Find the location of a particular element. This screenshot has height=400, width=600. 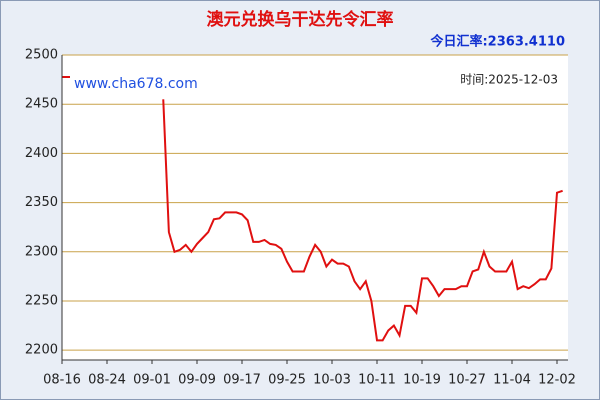

x-tick-label: 10-03 is located at coordinates (332, 380).